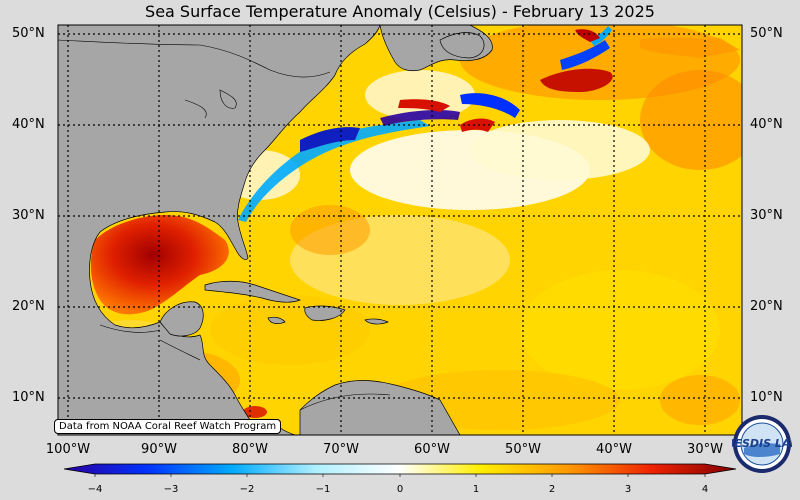 The image size is (800, 500). I want to click on colorbar-tick-label: 4, so click(705, 489).